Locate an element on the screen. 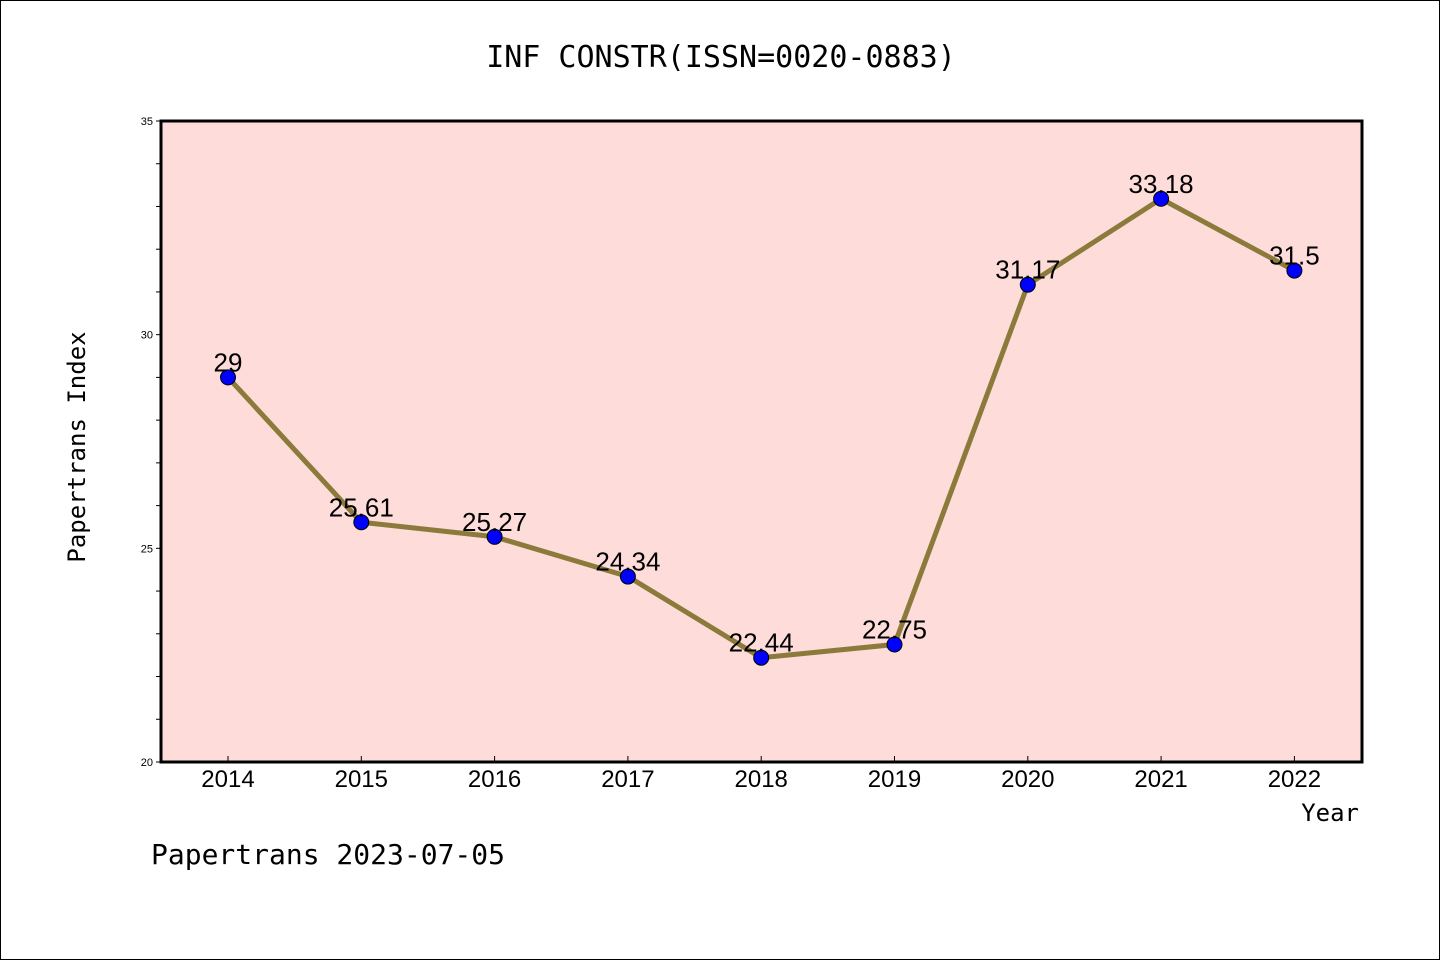  y-tick-label: 20 is located at coordinates (147, 763).